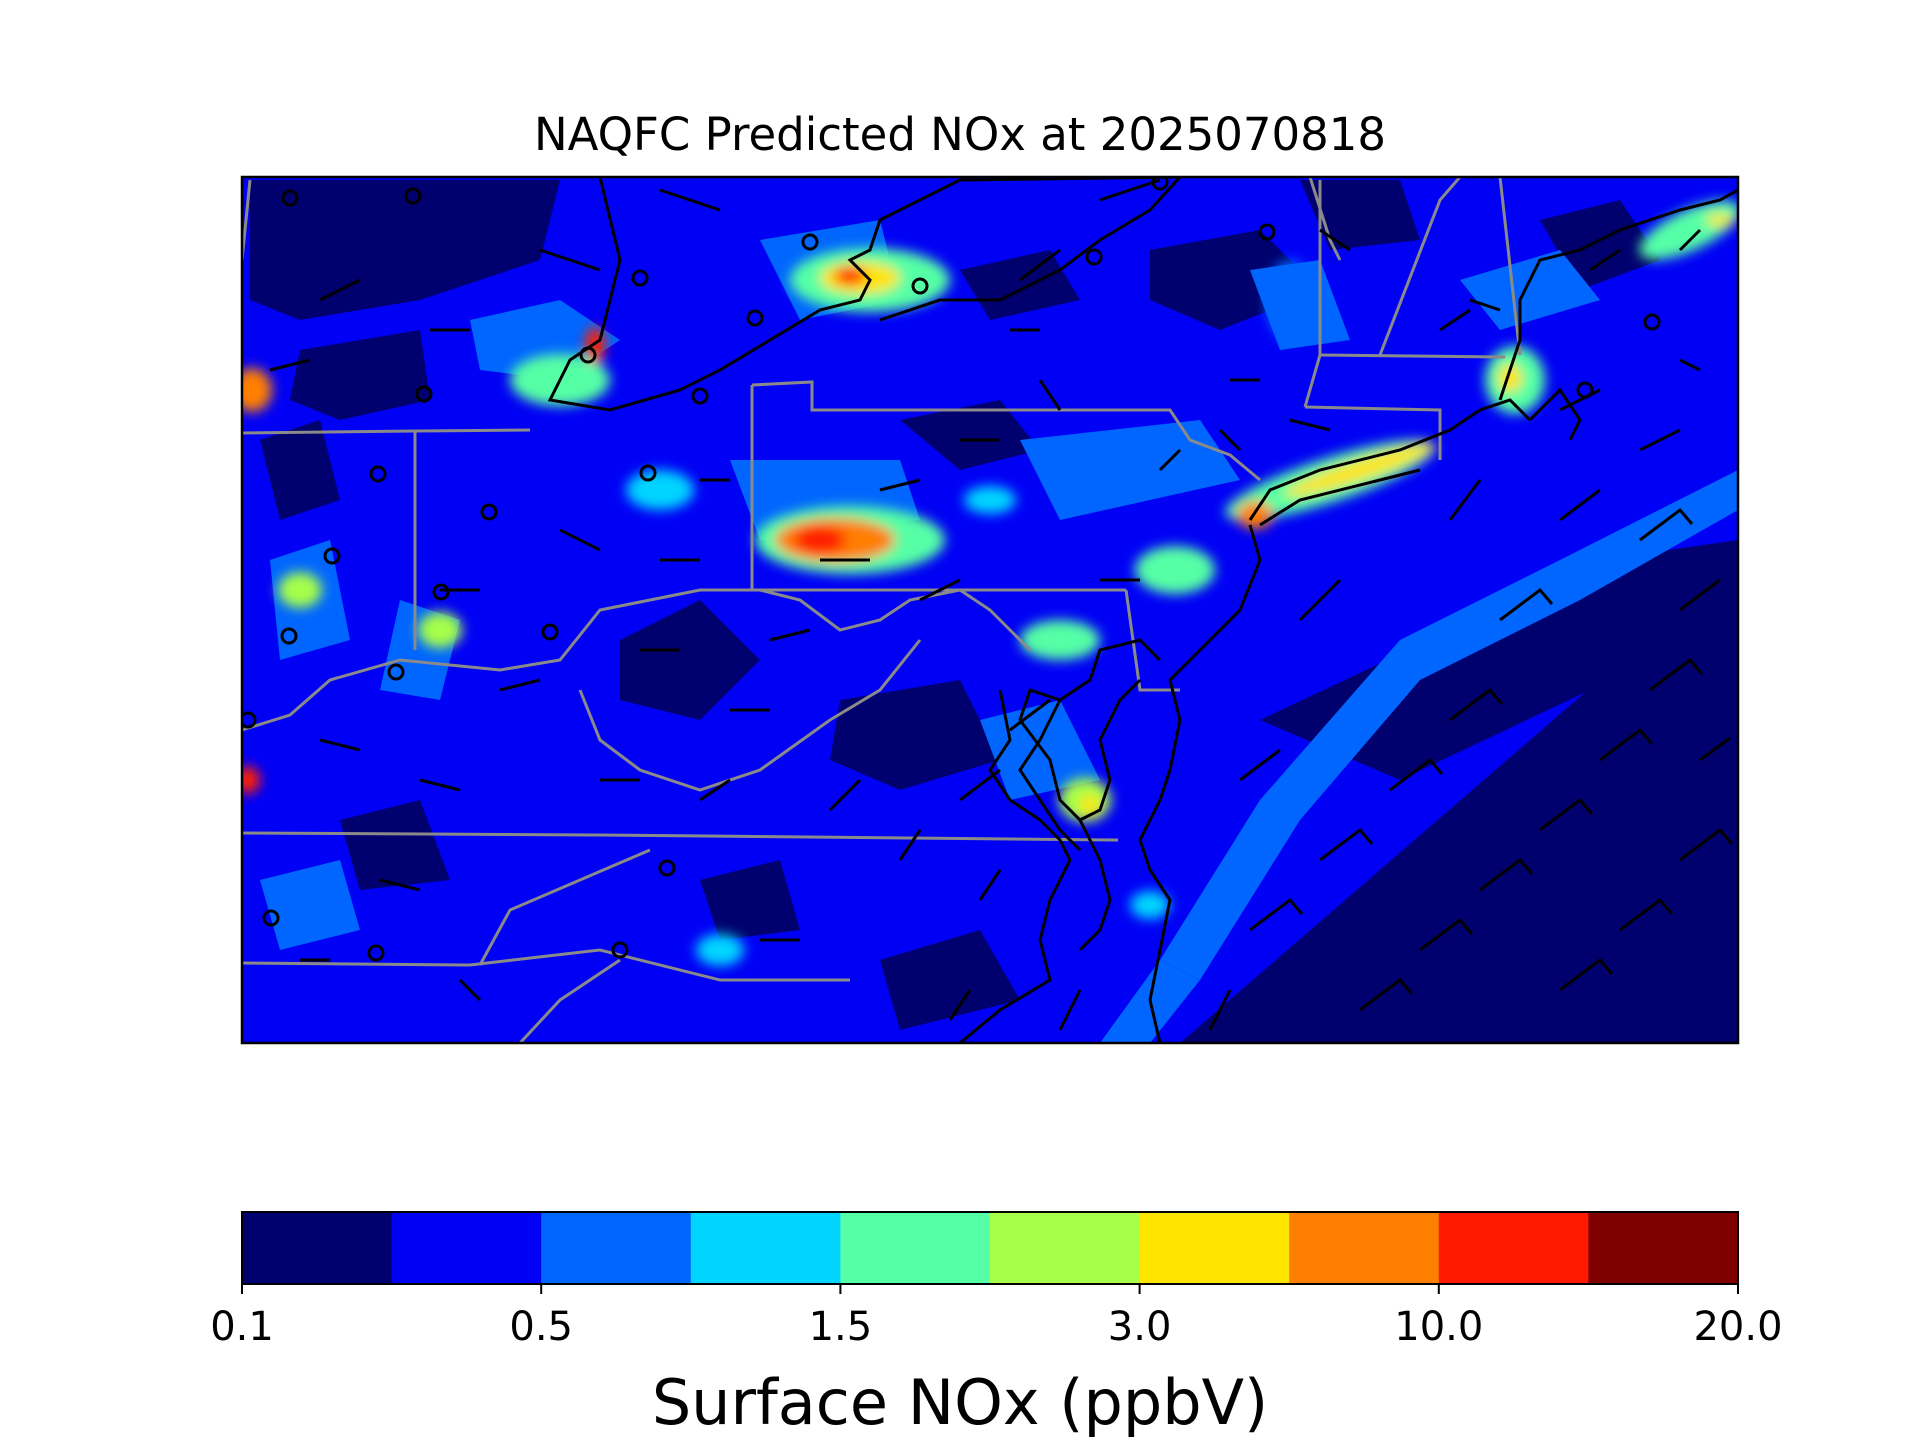  I want to click on hotspot-hudson, so click(1290, 300).